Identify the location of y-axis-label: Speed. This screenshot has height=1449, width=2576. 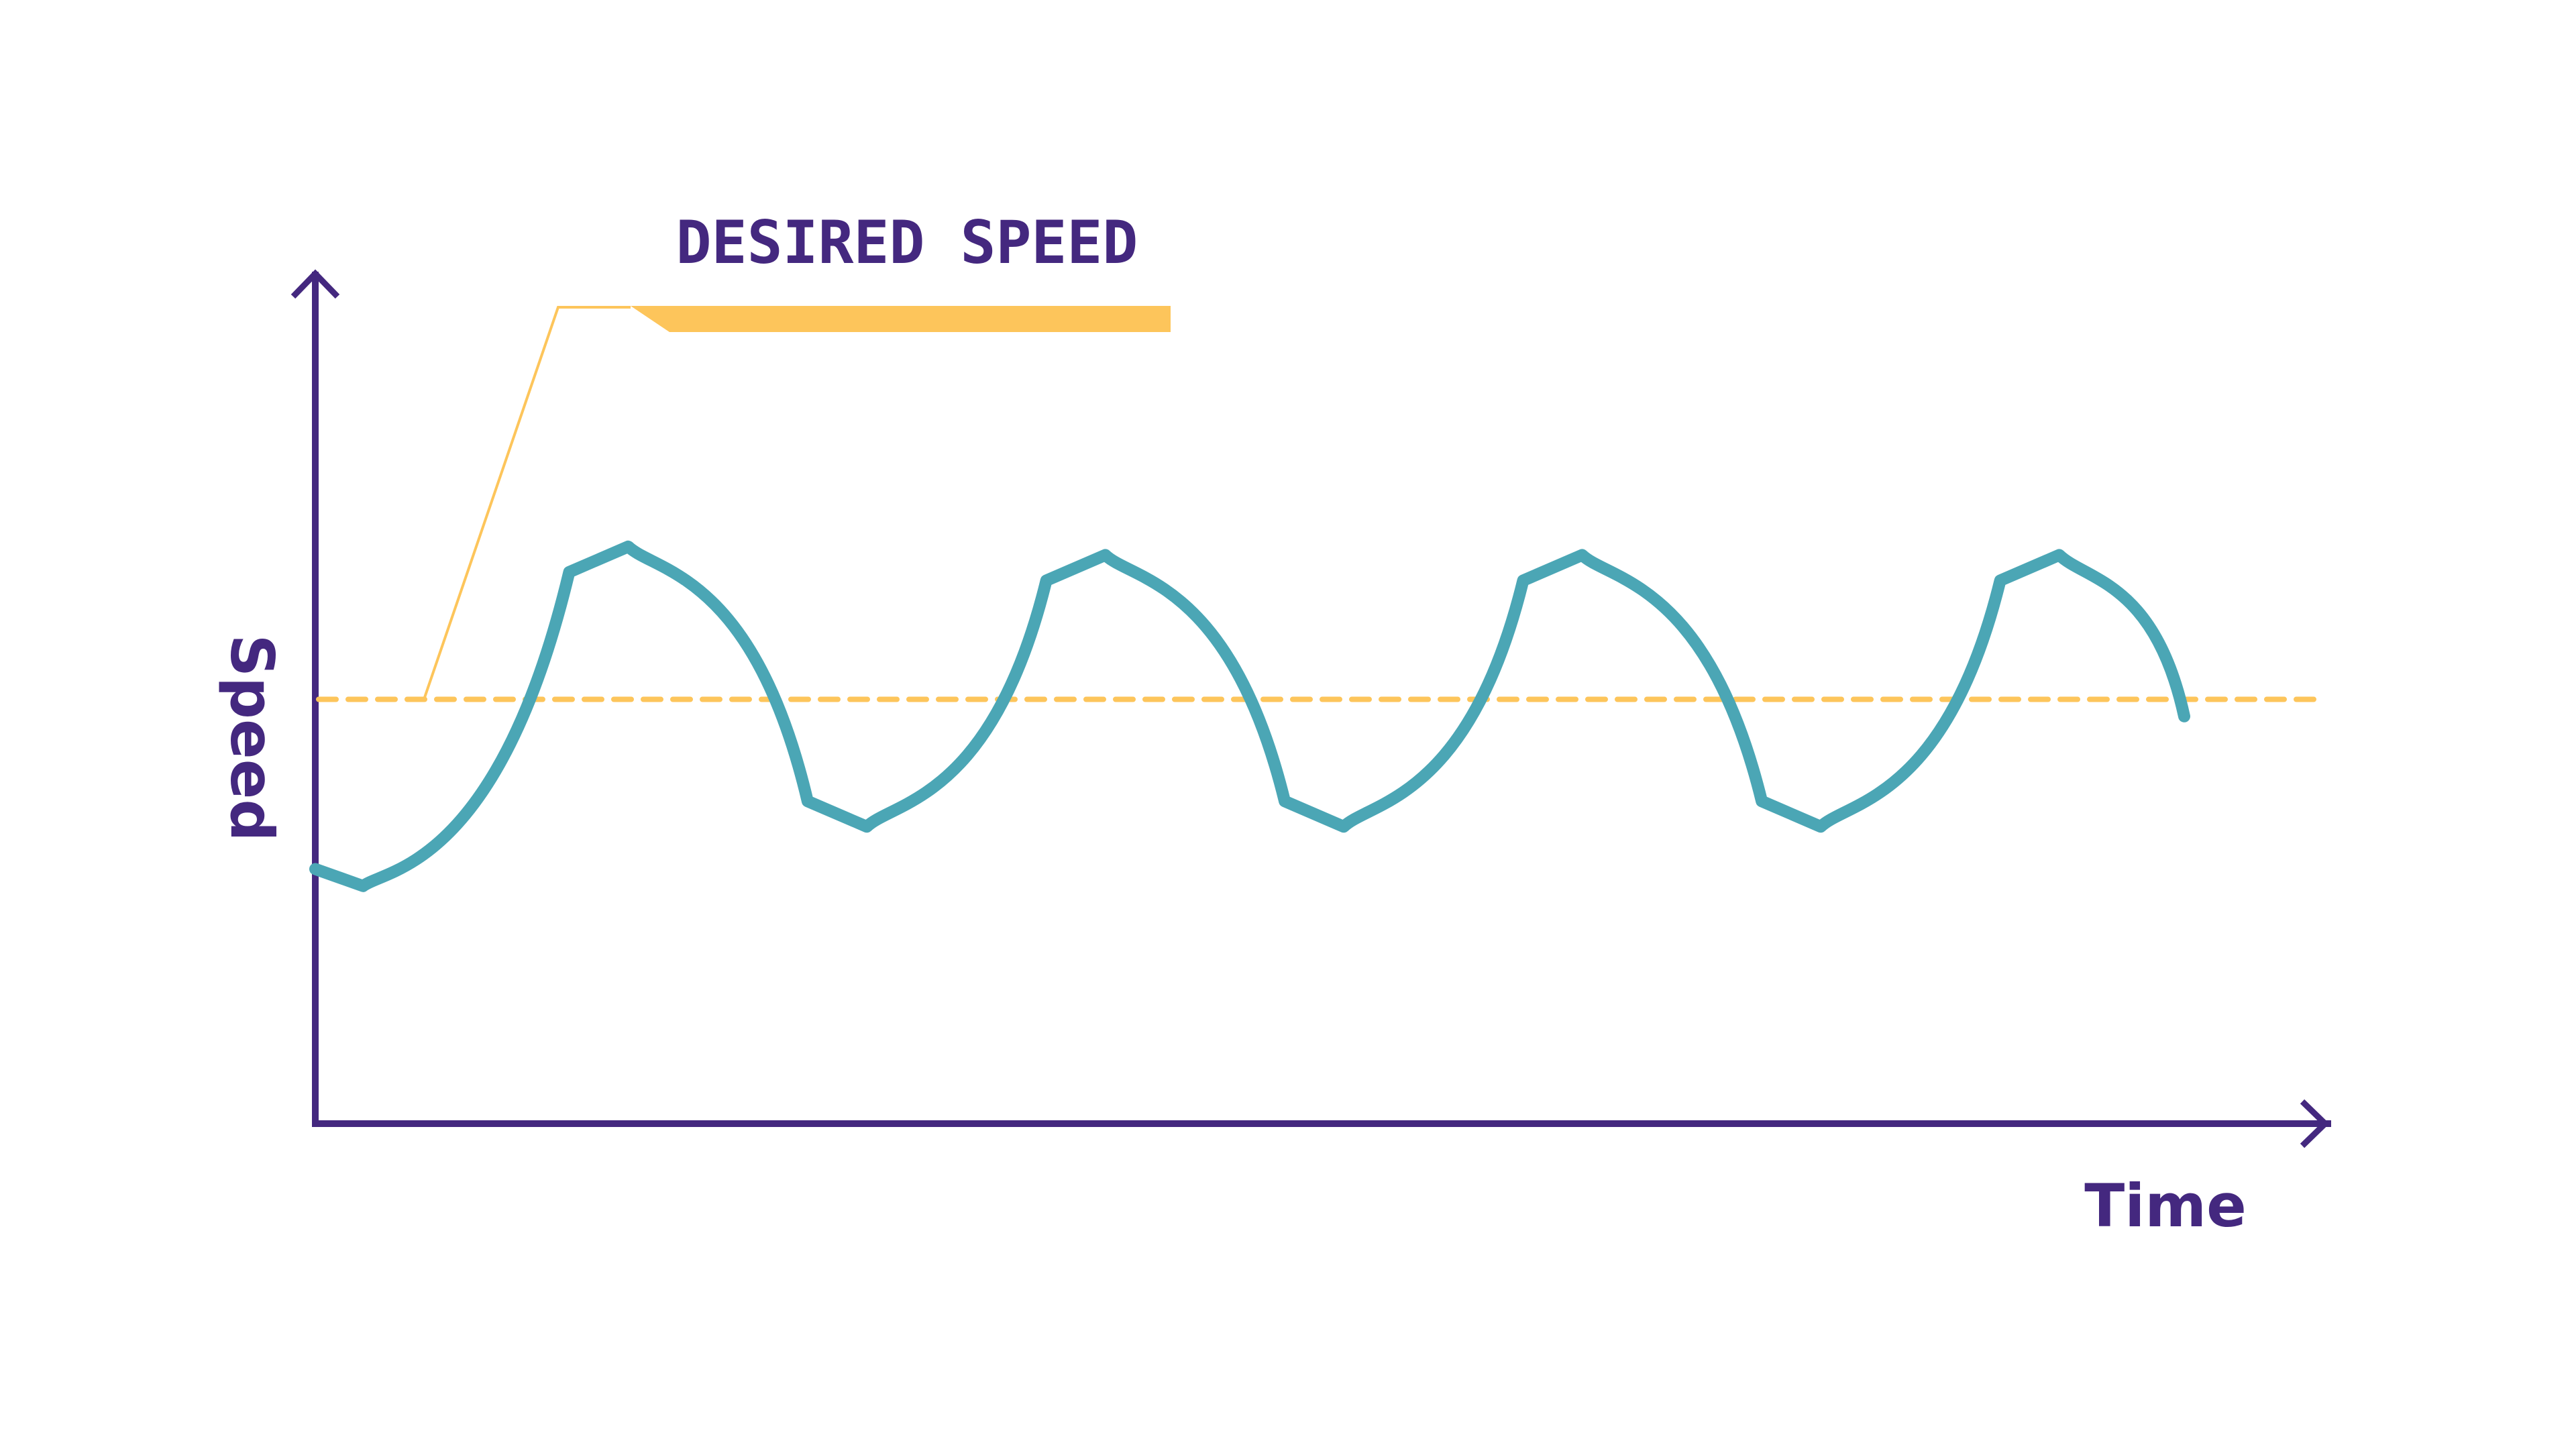
(251, 738).